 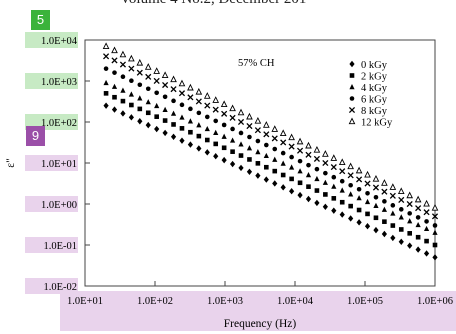 What do you see at coordinates (59, 82) in the screenshot?
I see `y-tick-label: 1.0E+03` at bounding box center [59, 82].